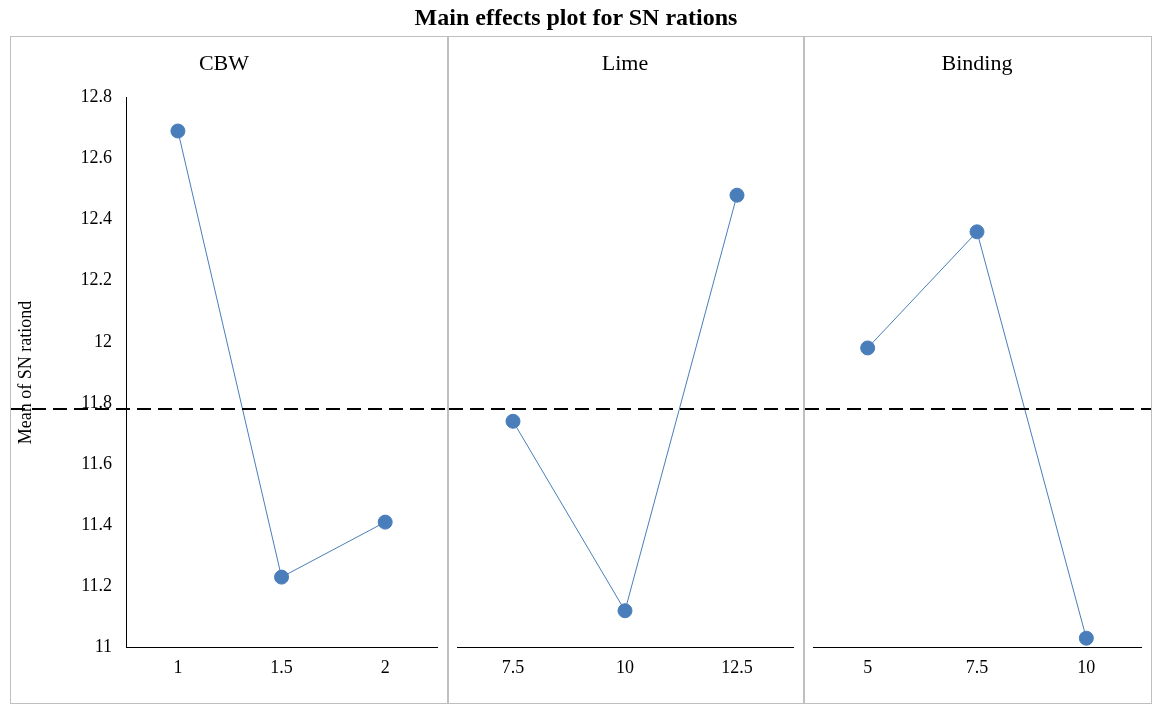  Describe the element at coordinates (97, 585) in the screenshot. I see `y-tick-label: 11.2` at that location.